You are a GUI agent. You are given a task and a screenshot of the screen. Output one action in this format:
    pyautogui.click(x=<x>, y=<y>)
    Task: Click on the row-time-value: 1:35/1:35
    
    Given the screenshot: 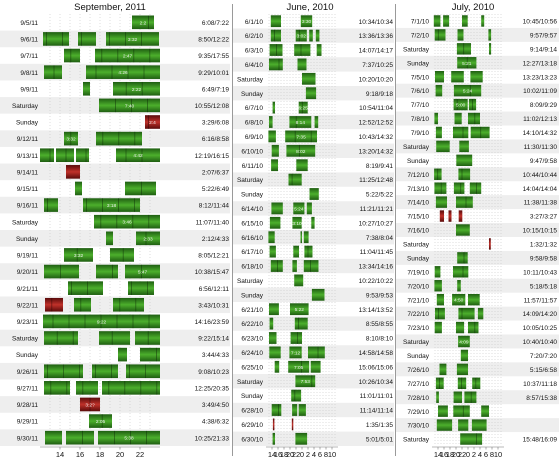 What is the action you would take?
    pyautogui.click(x=379, y=425)
    